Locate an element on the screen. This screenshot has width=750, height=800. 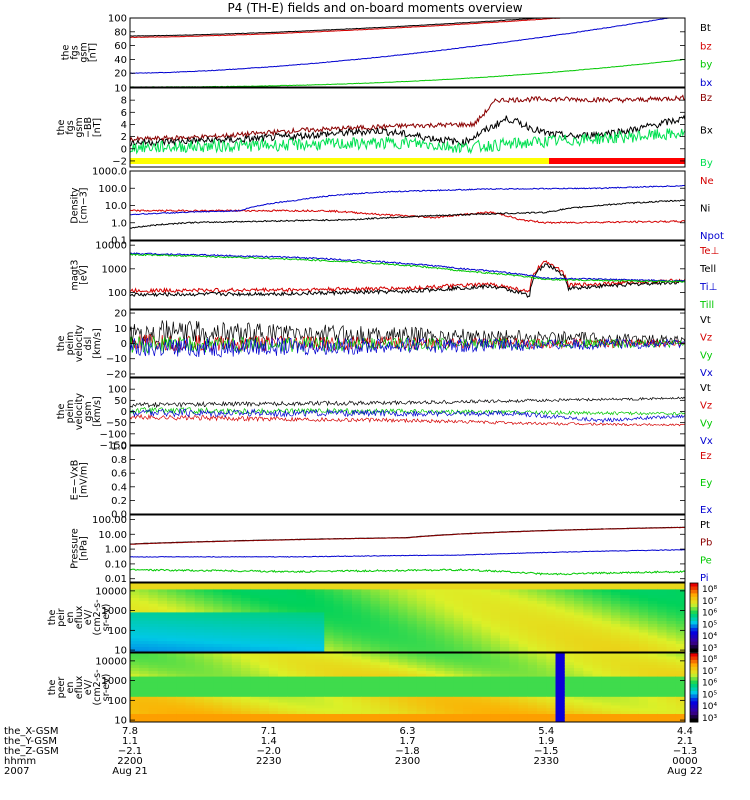
legend-vel_dsl-3: Vx is located at coordinates (706, 373).